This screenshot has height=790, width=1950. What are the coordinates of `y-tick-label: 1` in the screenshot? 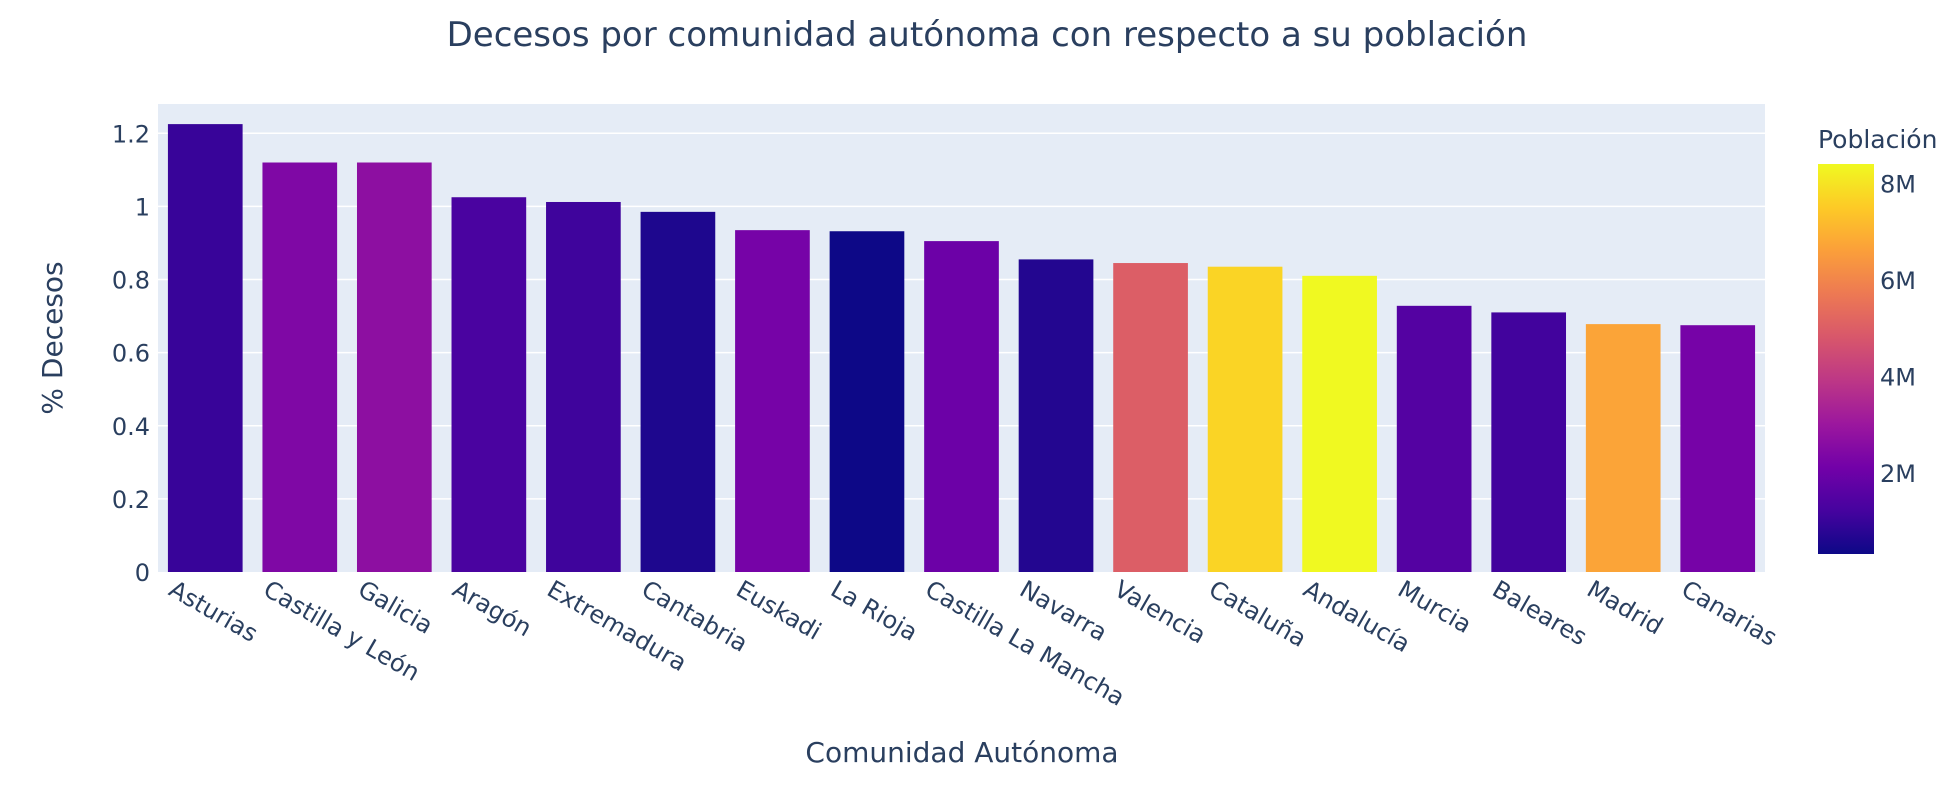 It's located at (142, 207).